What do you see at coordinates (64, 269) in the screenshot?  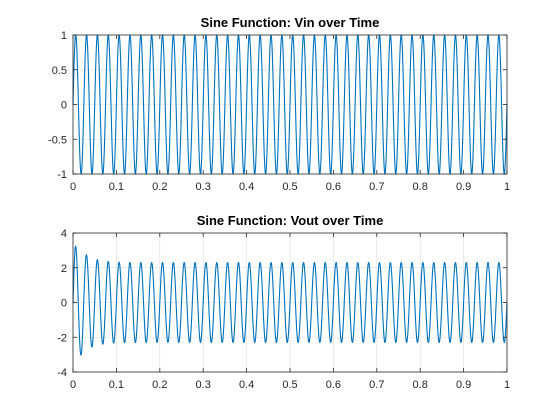 I see `vout-y-tick-label: 2` at bounding box center [64, 269].